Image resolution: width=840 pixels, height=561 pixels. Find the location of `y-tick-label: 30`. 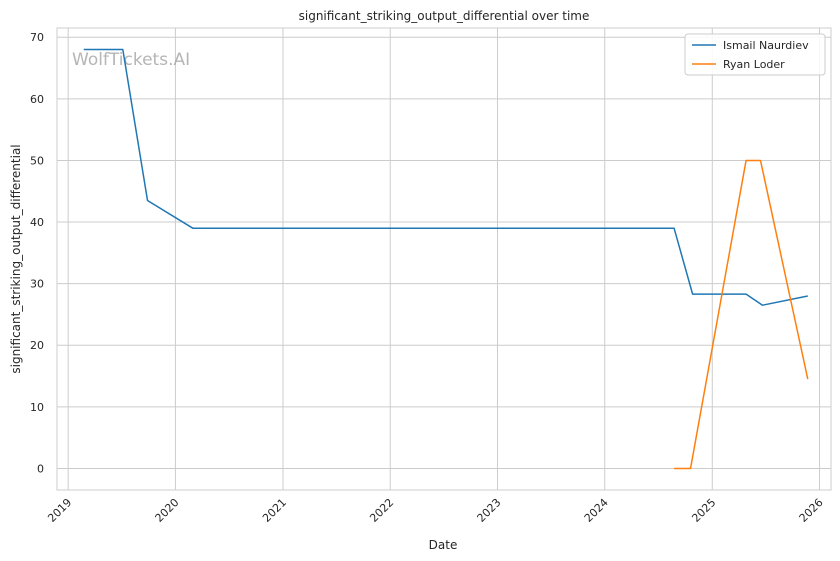

y-tick-label: 30 is located at coordinates (37, 284).